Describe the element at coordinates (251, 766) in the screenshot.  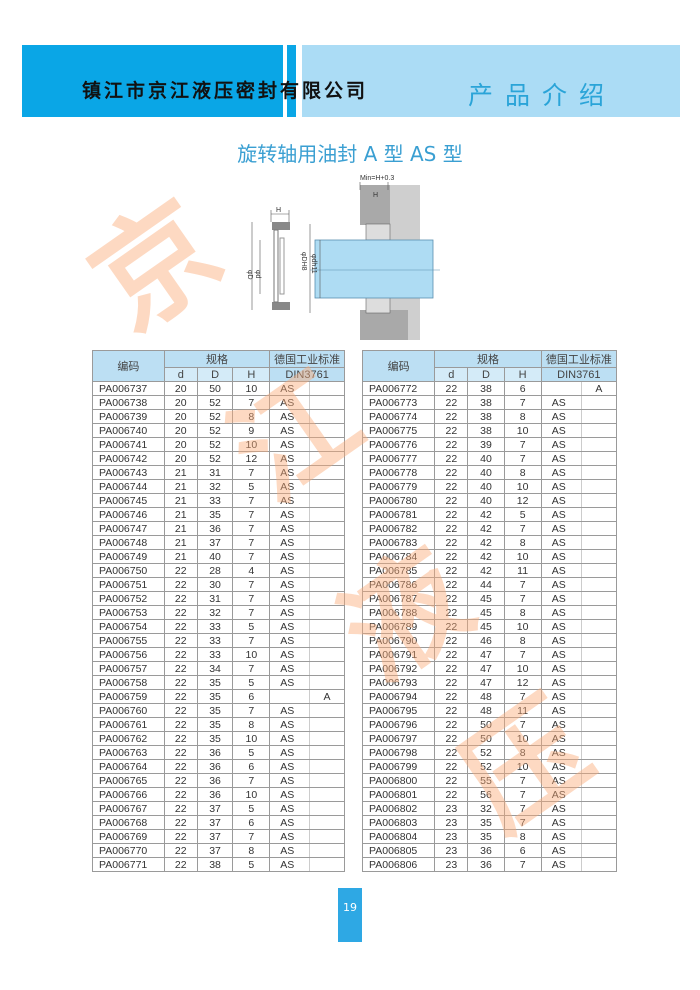
I see `cell-H: 6` at that location.